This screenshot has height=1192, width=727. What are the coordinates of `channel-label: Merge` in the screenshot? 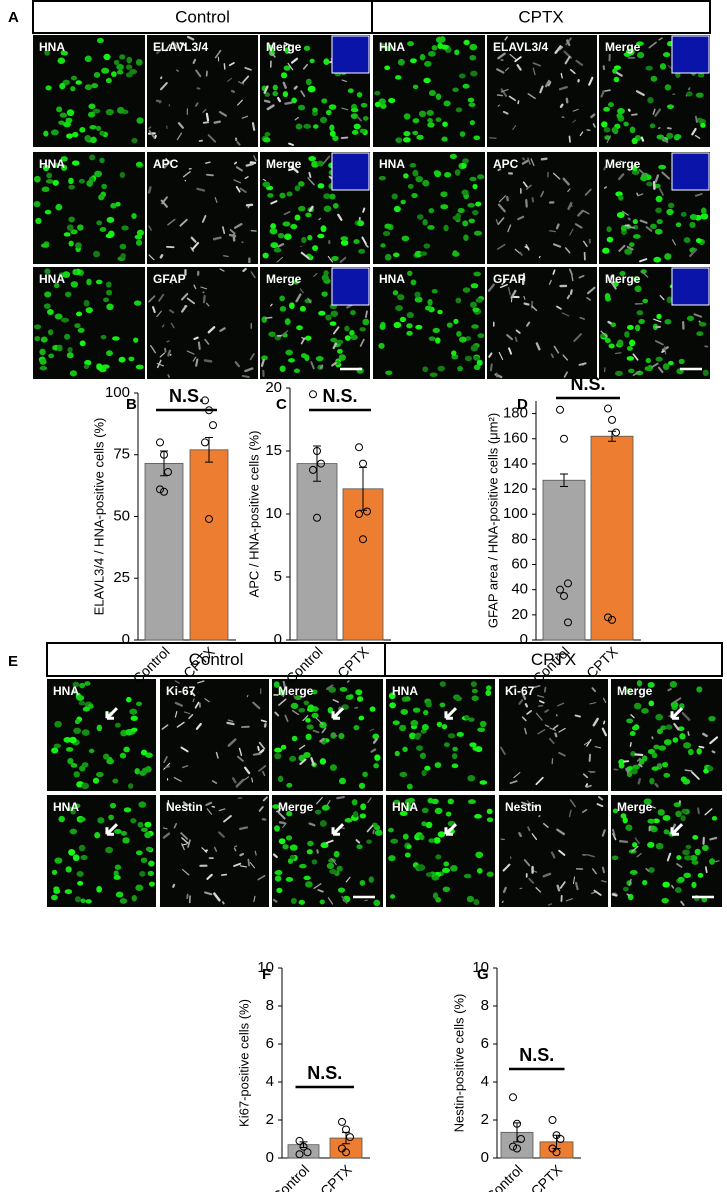 It's located at (623, 47).